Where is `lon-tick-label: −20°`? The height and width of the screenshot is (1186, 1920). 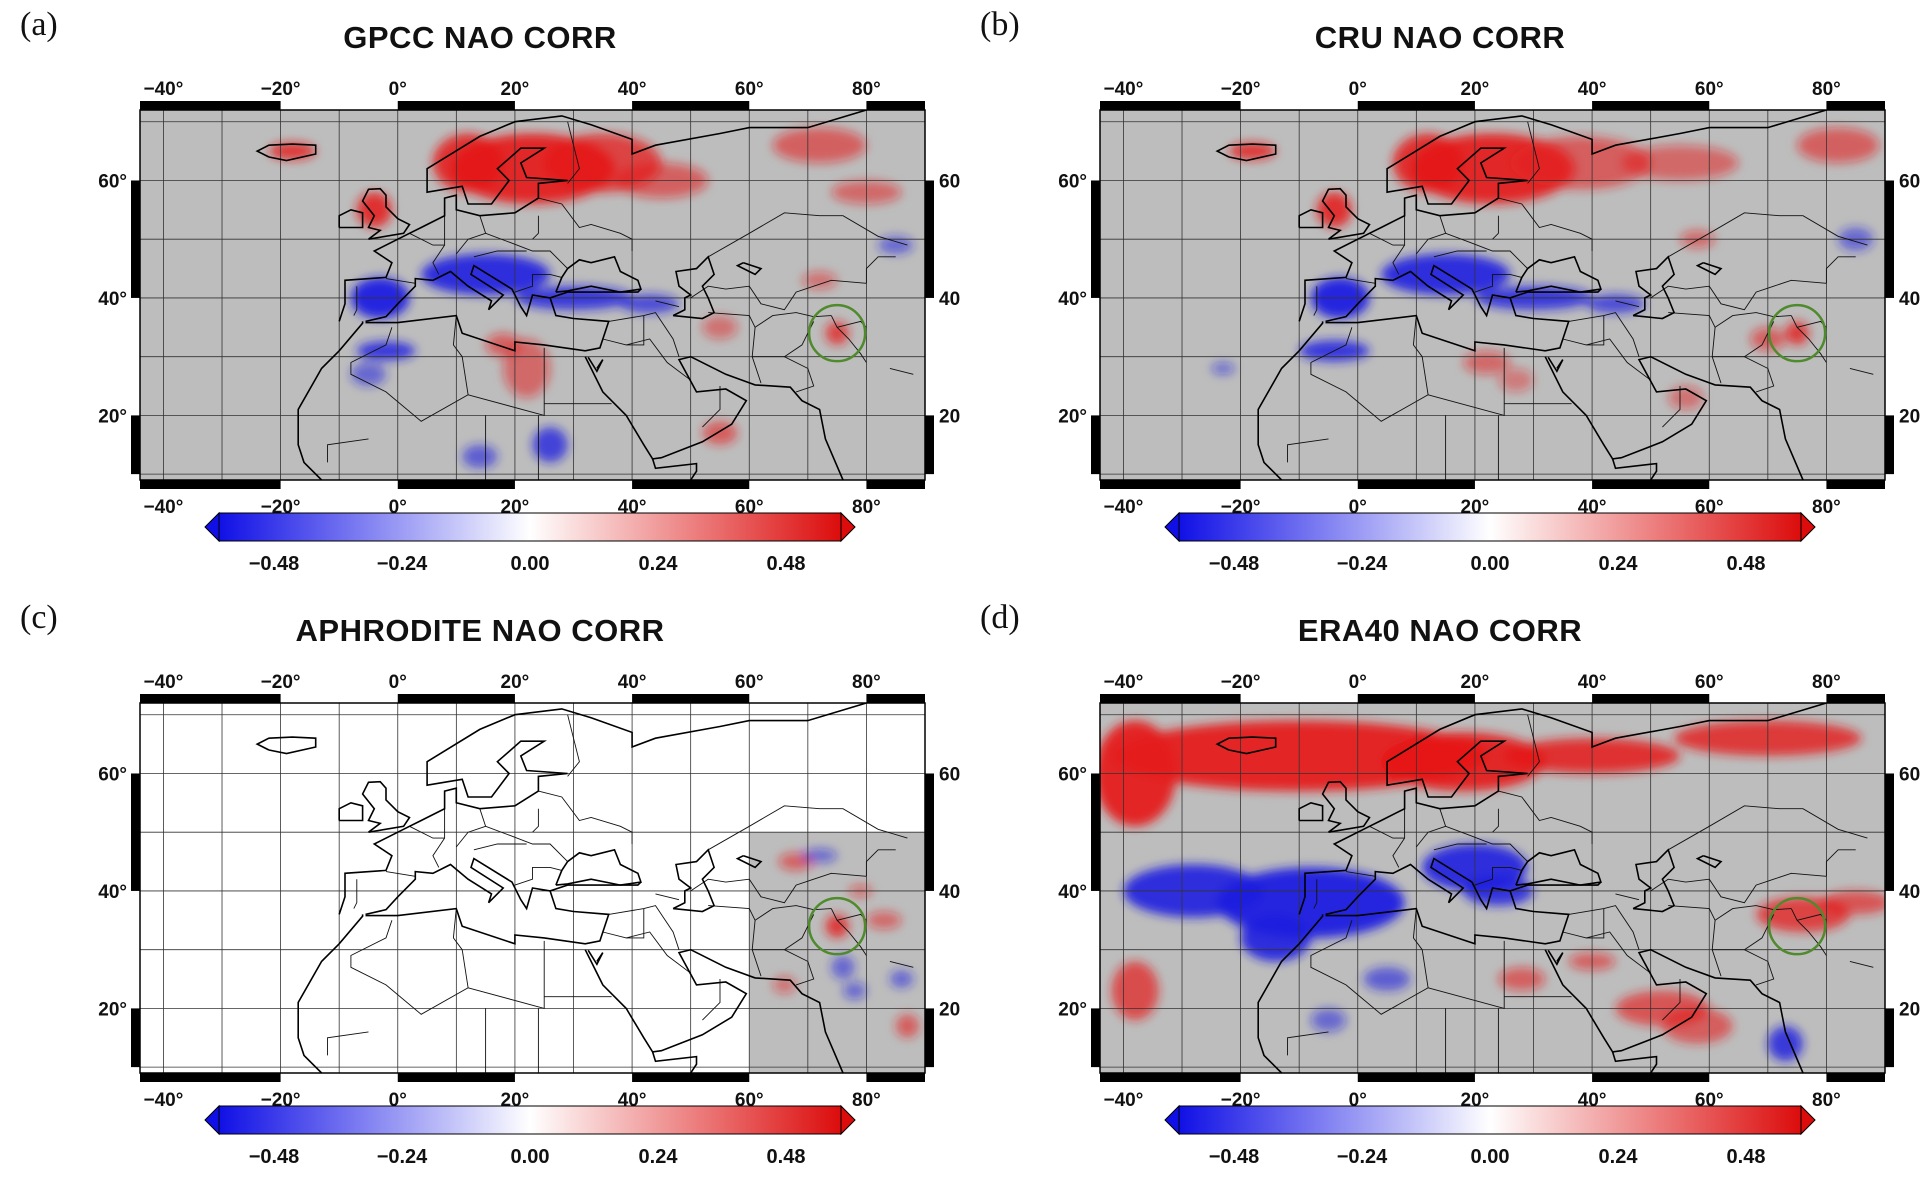 lon-tick-label: −20° is located at coordinates (281, 682).